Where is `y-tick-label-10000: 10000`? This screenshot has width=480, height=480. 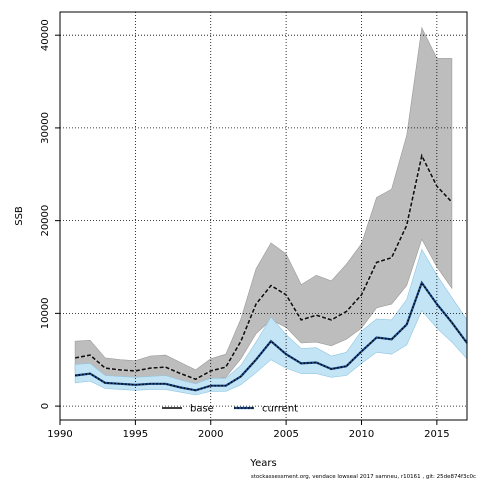 y-tick-label-10000: 10000 is located at coordinates (45, 313).